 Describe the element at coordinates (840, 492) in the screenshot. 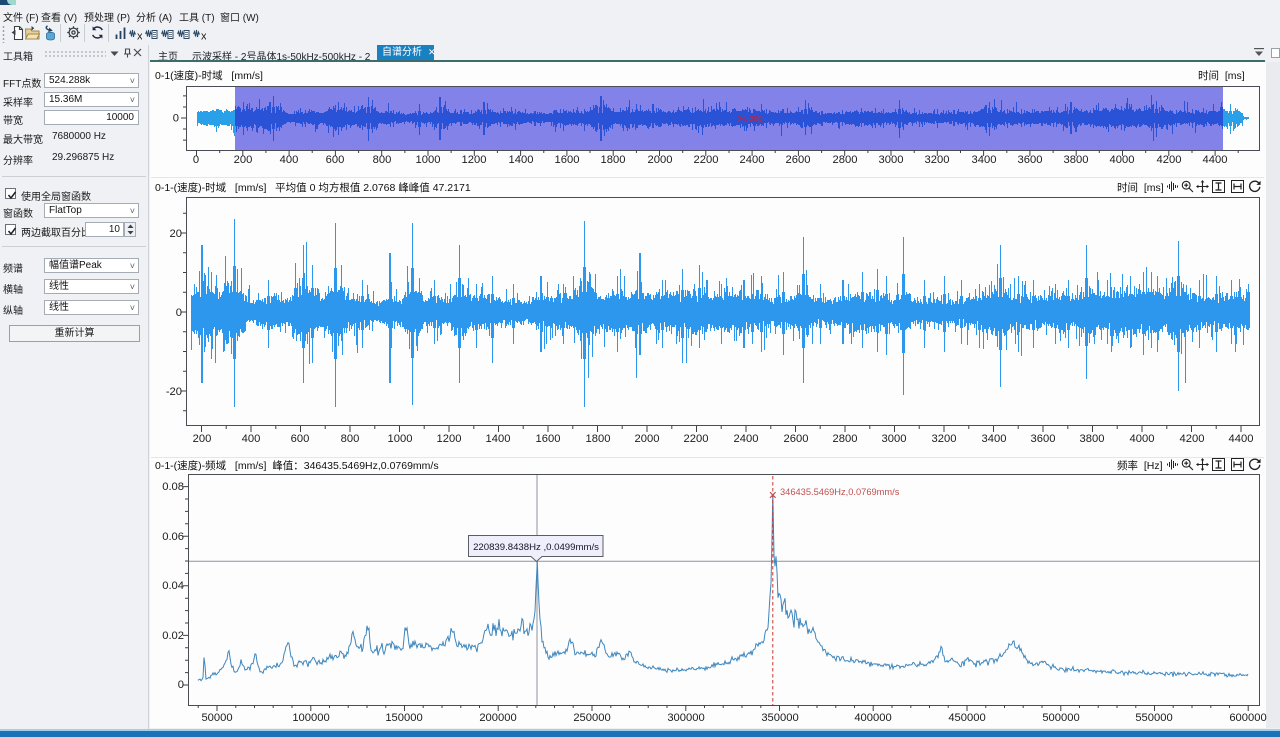

I see `svg-text: 346435.5469Hz,0.0769mm/s` at that location.